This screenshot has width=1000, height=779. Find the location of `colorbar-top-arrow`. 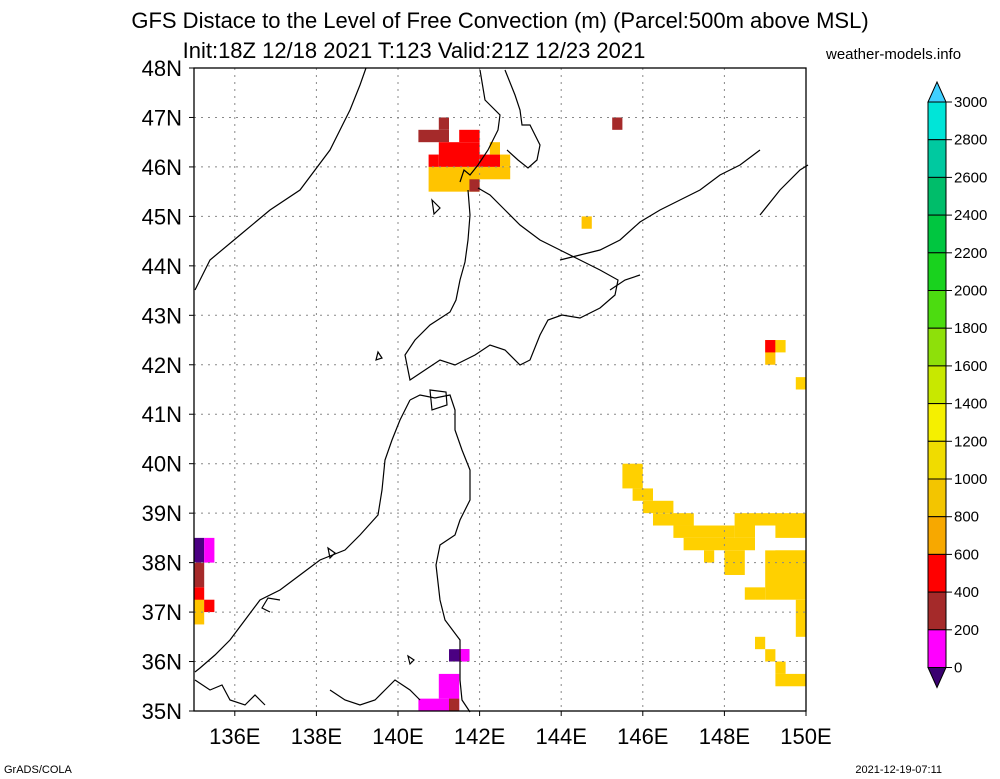

colorbar-top-arrow is located at coordinates (937, 91).